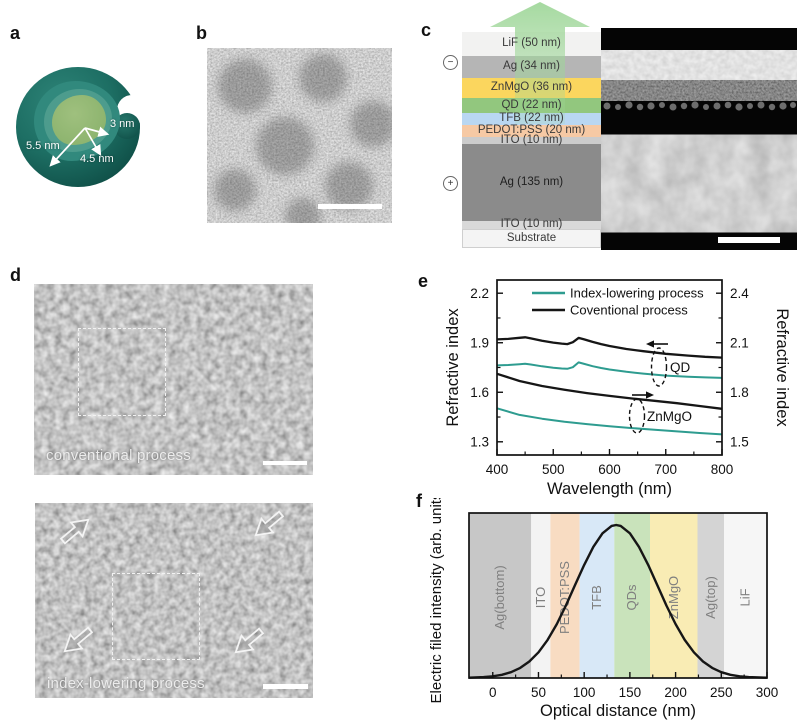  What do you see at coordinates (97, 131) in the screenshot?
I see `radius-arrow-3nm` at bounding box center [97, 131].